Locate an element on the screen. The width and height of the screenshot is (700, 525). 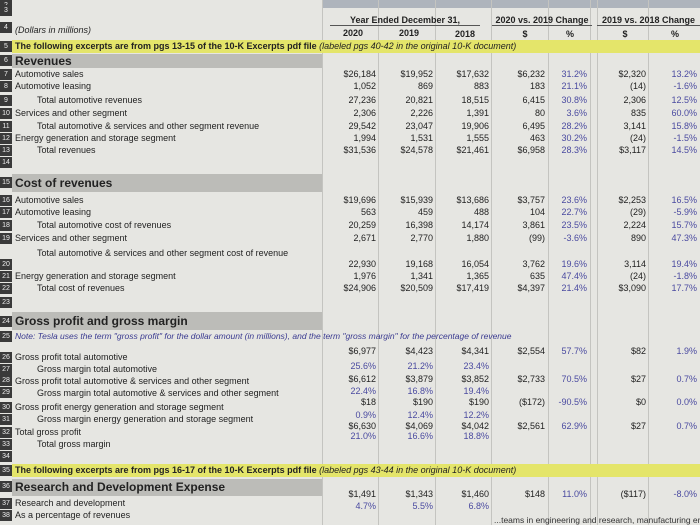
cell: $6,958 is located at coordinates (531, 150).